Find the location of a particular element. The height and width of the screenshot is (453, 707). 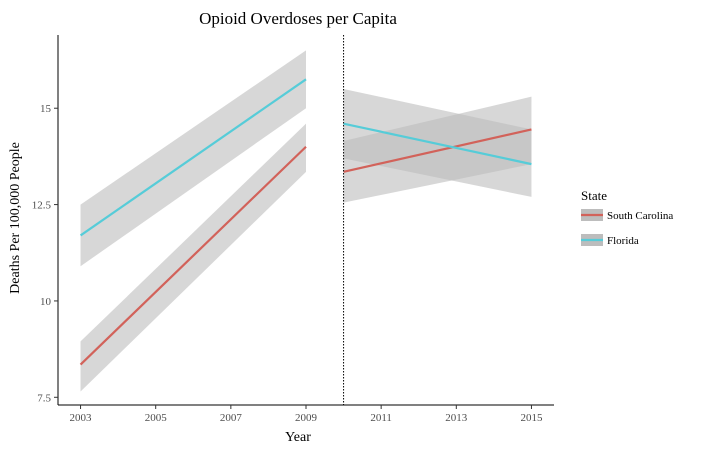

x-tick-label: 2013 is located at coordinates (456, 418).